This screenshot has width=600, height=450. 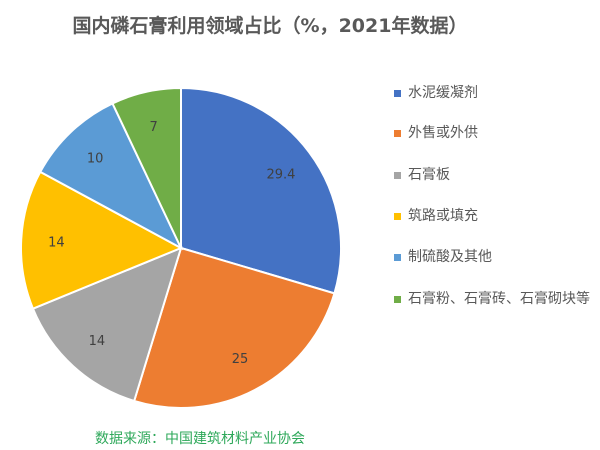 I want to click on data-label: 10, so click(x=95, y=158).